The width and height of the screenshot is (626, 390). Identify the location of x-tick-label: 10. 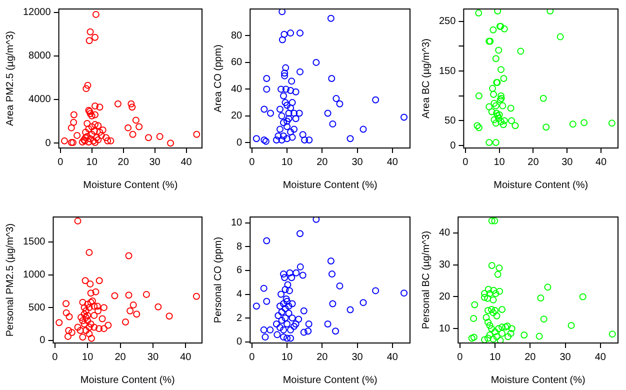
(287, 357).